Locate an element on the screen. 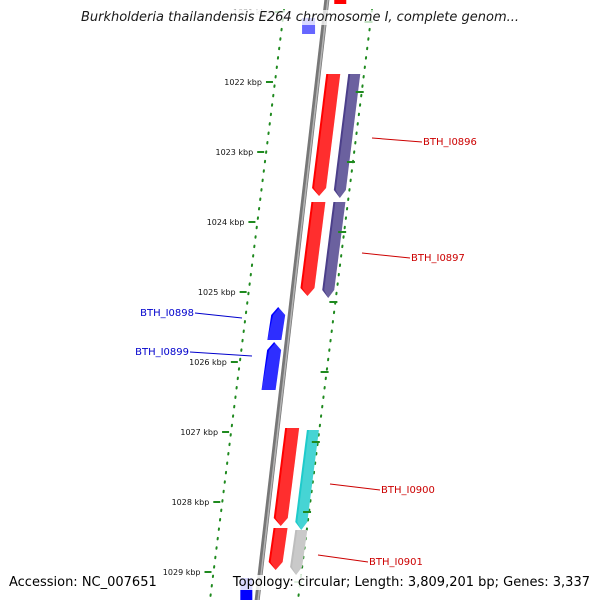 This screenshot has width=600, height=600. gene-BTH_I0897 is located at coordinates (313, 249).